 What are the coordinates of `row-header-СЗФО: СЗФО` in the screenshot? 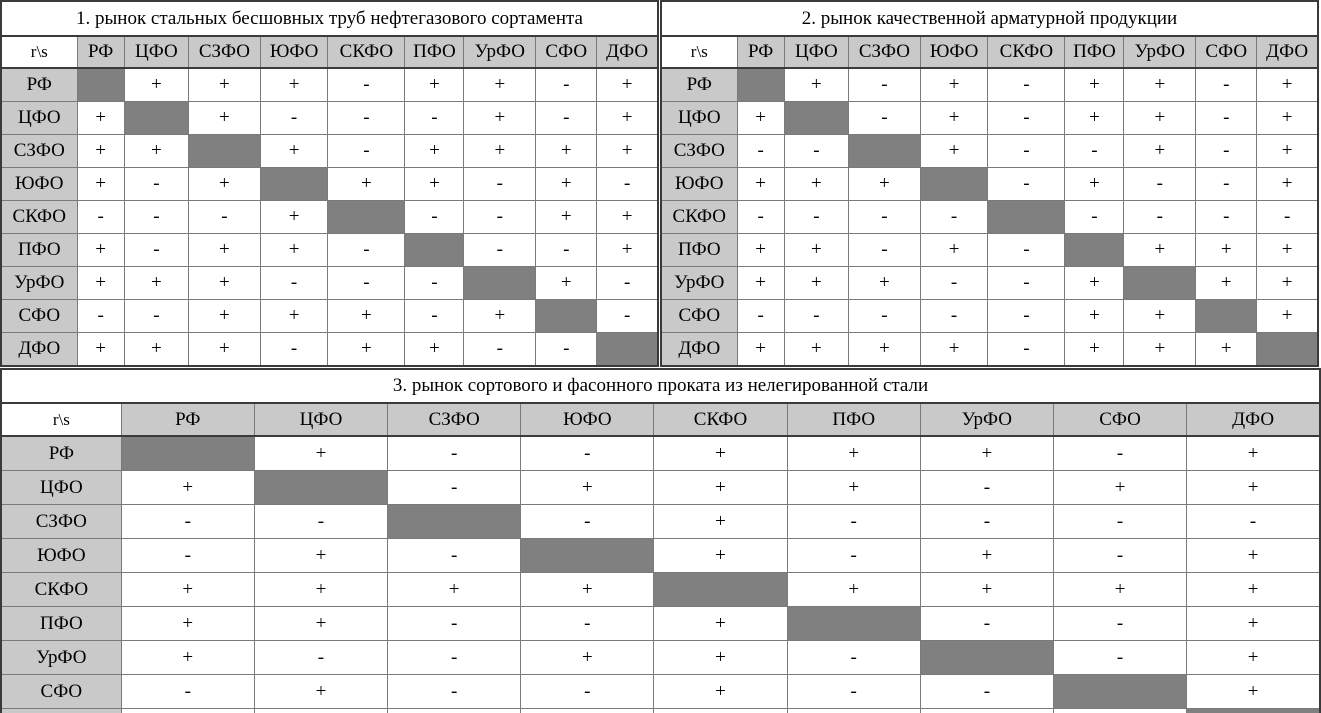 It's located at (699, 151).